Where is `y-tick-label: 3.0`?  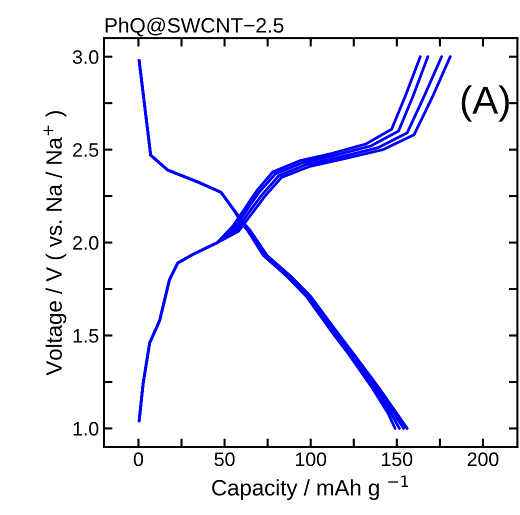
y-tick-label: 3.0 is located at coordinates (85, 57).